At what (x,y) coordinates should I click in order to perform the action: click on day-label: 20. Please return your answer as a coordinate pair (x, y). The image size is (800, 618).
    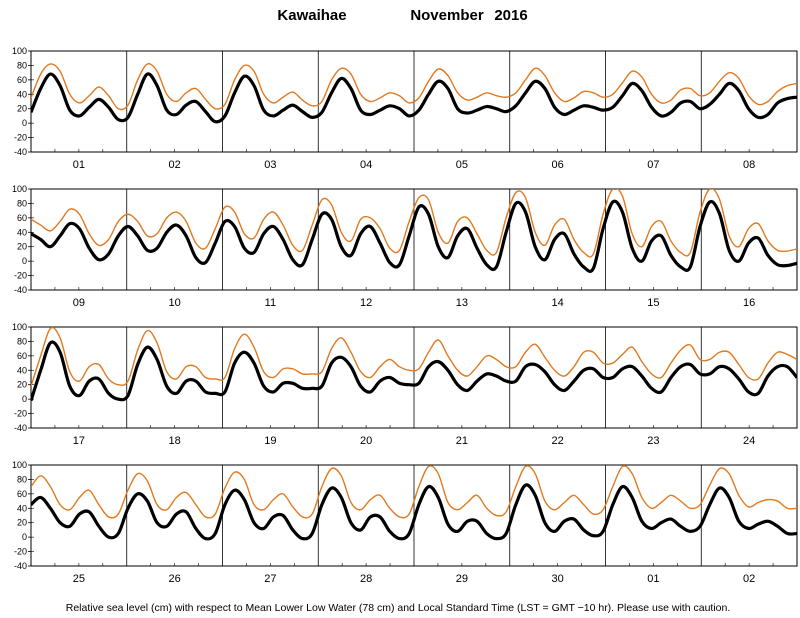
    Looking at the image, I should click on (366, 441).